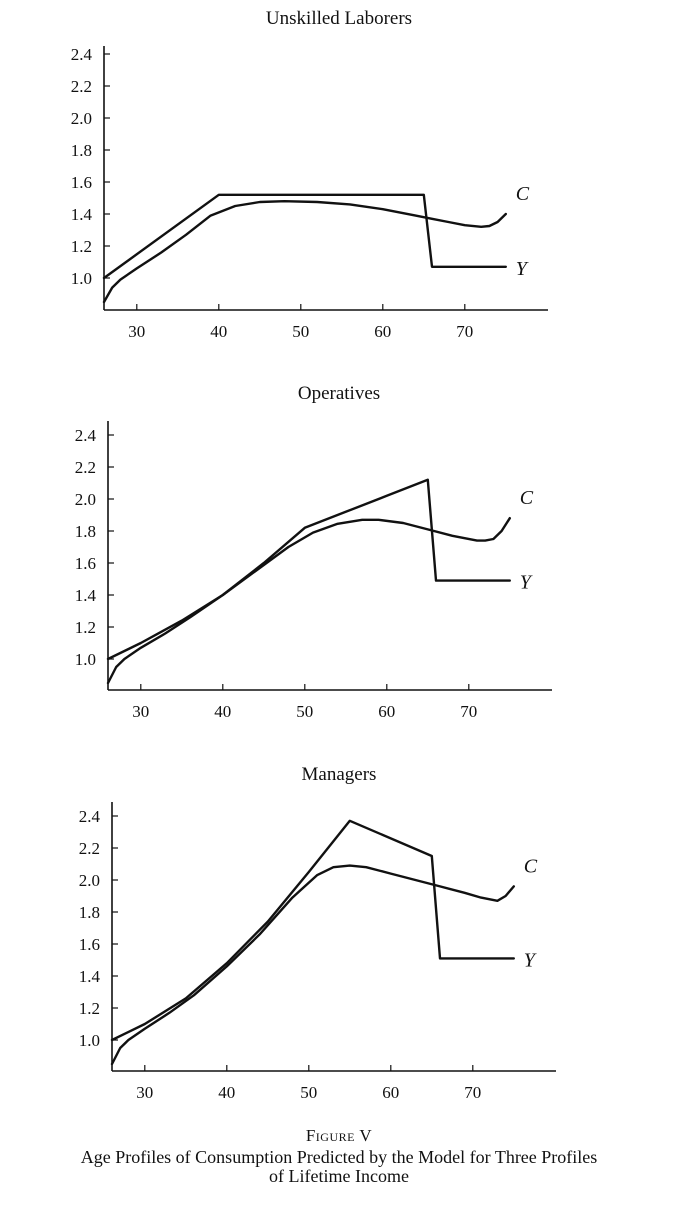 Image resolution: width=678 pixels, height=1206 pixels. What do you see at coordinates (339, 18) in the screenshot?
I see `chart-title: Unskilled Laborers` at bounding box center [339, 18].